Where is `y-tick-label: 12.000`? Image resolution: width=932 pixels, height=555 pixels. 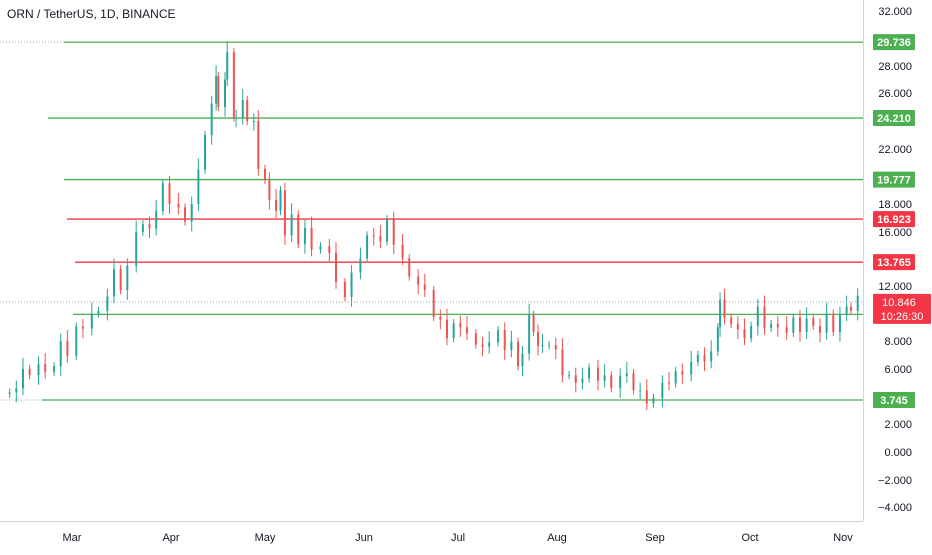 y-tick-label: 12.000 is located at coordinates (895, 287).